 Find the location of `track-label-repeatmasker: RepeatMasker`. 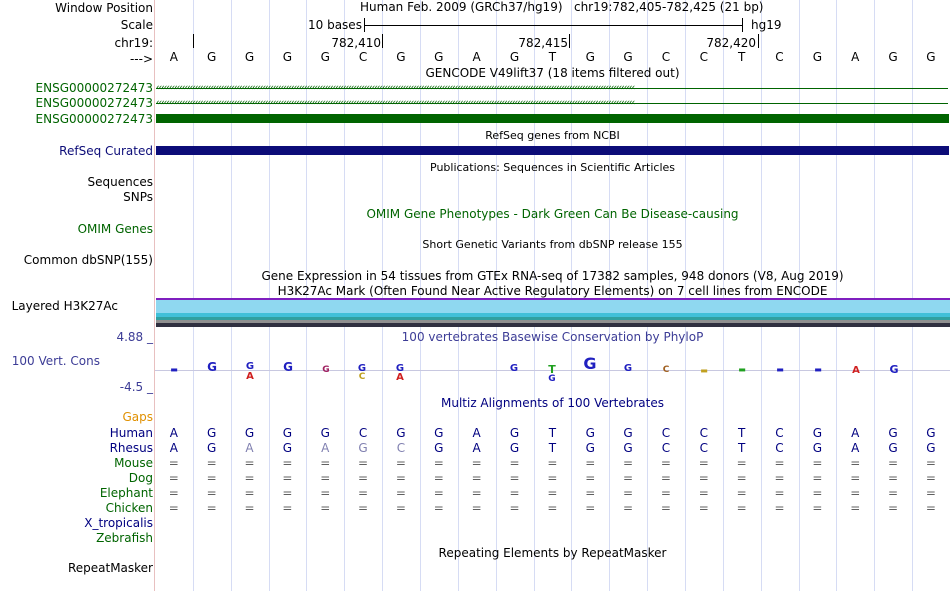

track-label-repeatmasker: RepeatMasker is located at coordinates (110, 568).